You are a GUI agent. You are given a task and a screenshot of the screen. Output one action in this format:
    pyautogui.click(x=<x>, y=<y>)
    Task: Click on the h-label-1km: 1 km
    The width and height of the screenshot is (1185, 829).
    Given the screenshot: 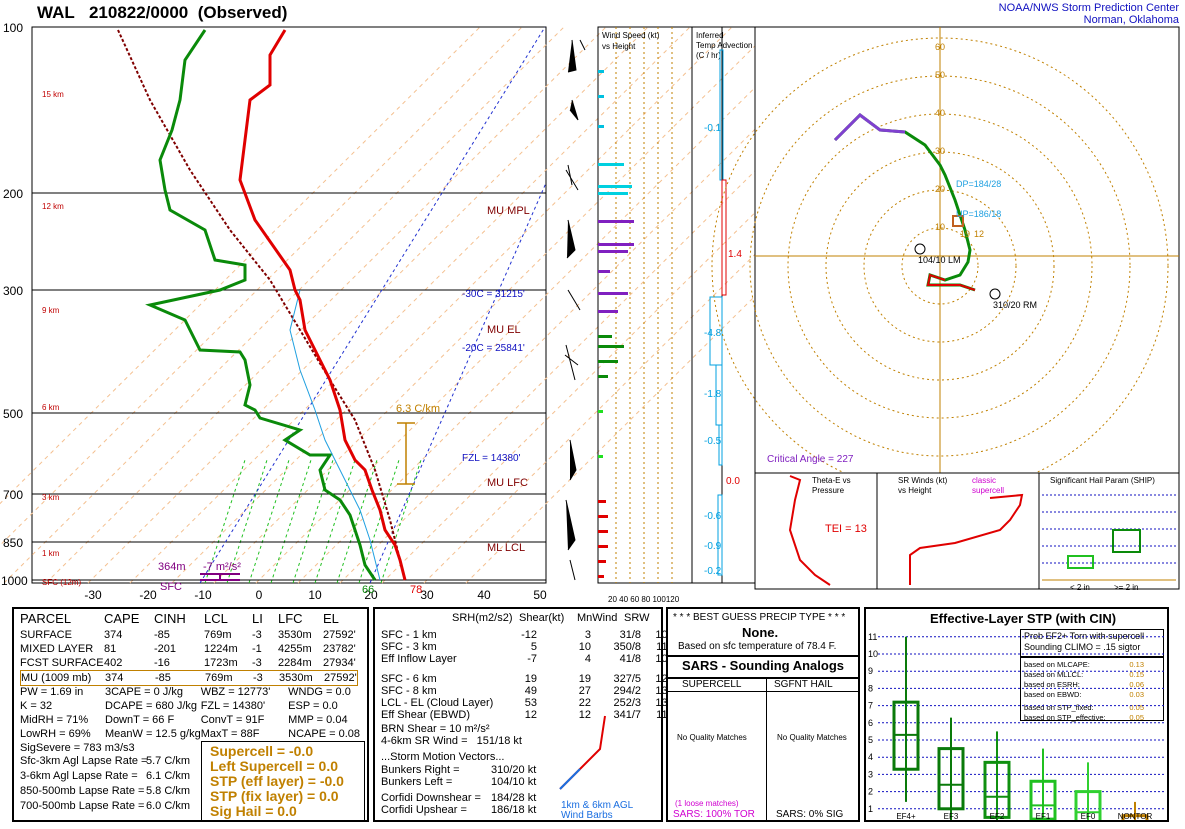 What is the action you would take?
    pyautogui.click(x=51, y=553)
    